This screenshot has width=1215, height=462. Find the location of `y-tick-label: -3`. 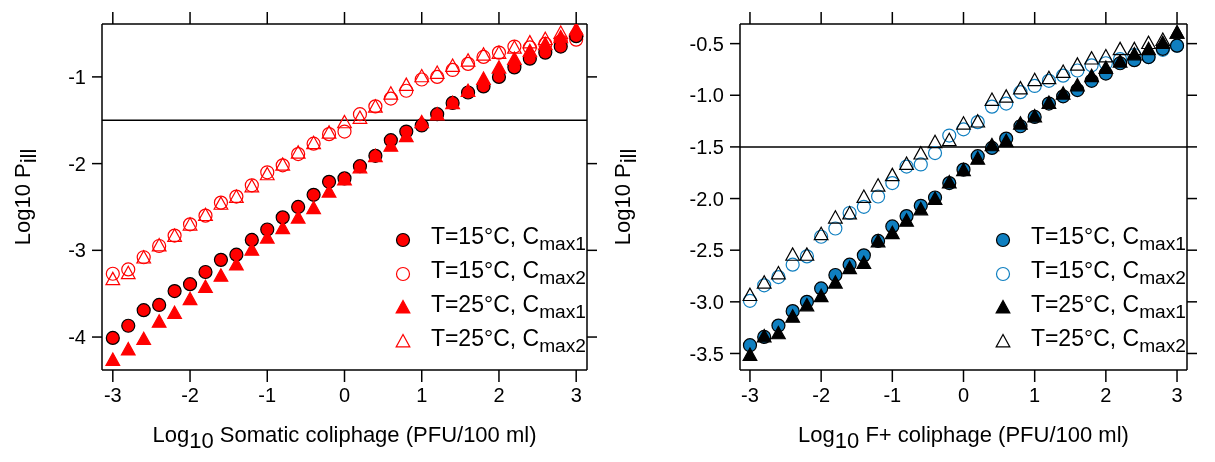

y-tick-label: -3 is located at coordinates (77, 250).